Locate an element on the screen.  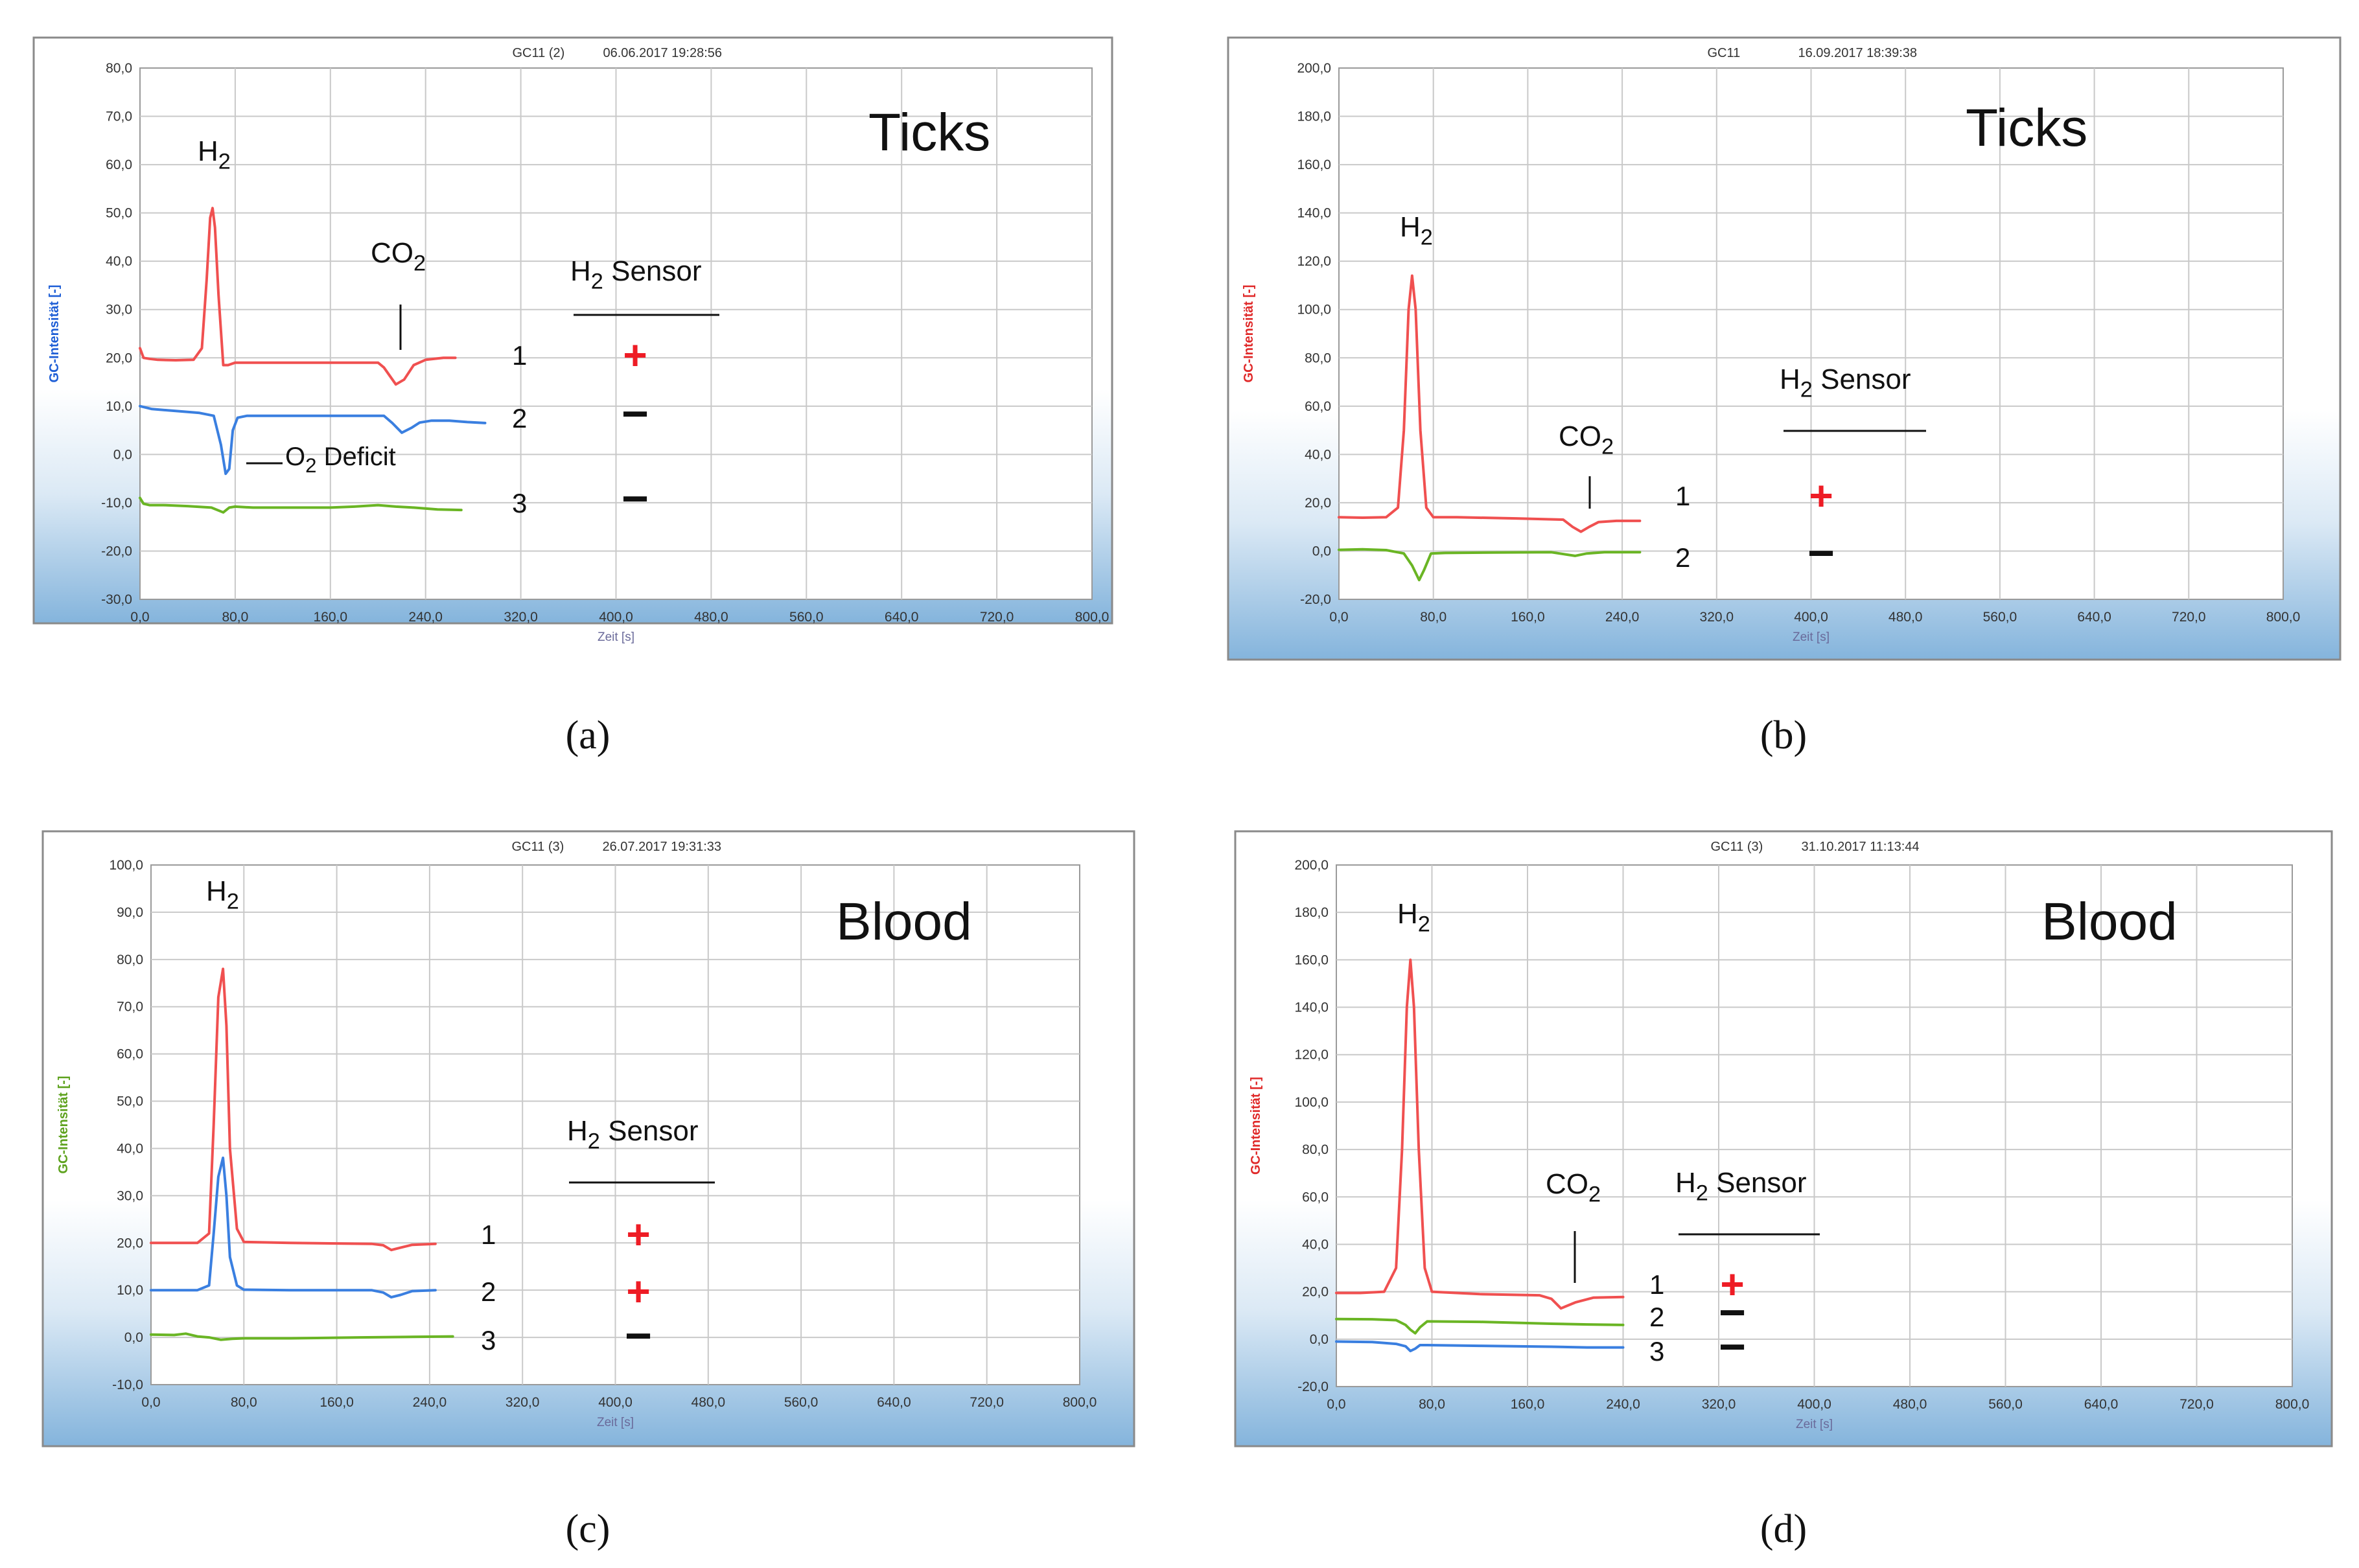
y-tick-label: -10,0 is located at coordinates (116, 503).